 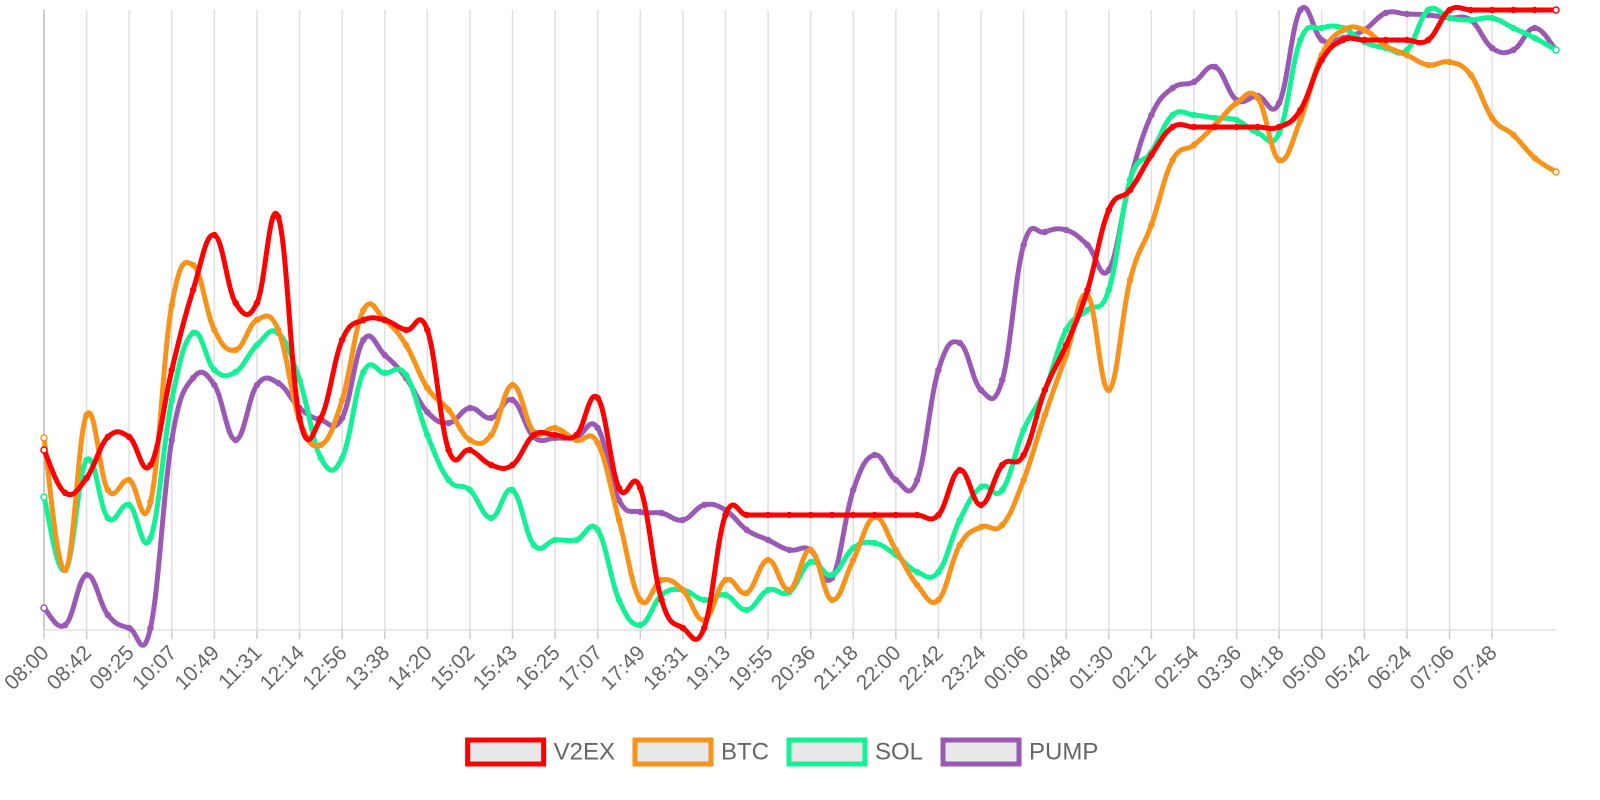 I want to click on x-tick-label: 16:25, so click(x=537, y=667).